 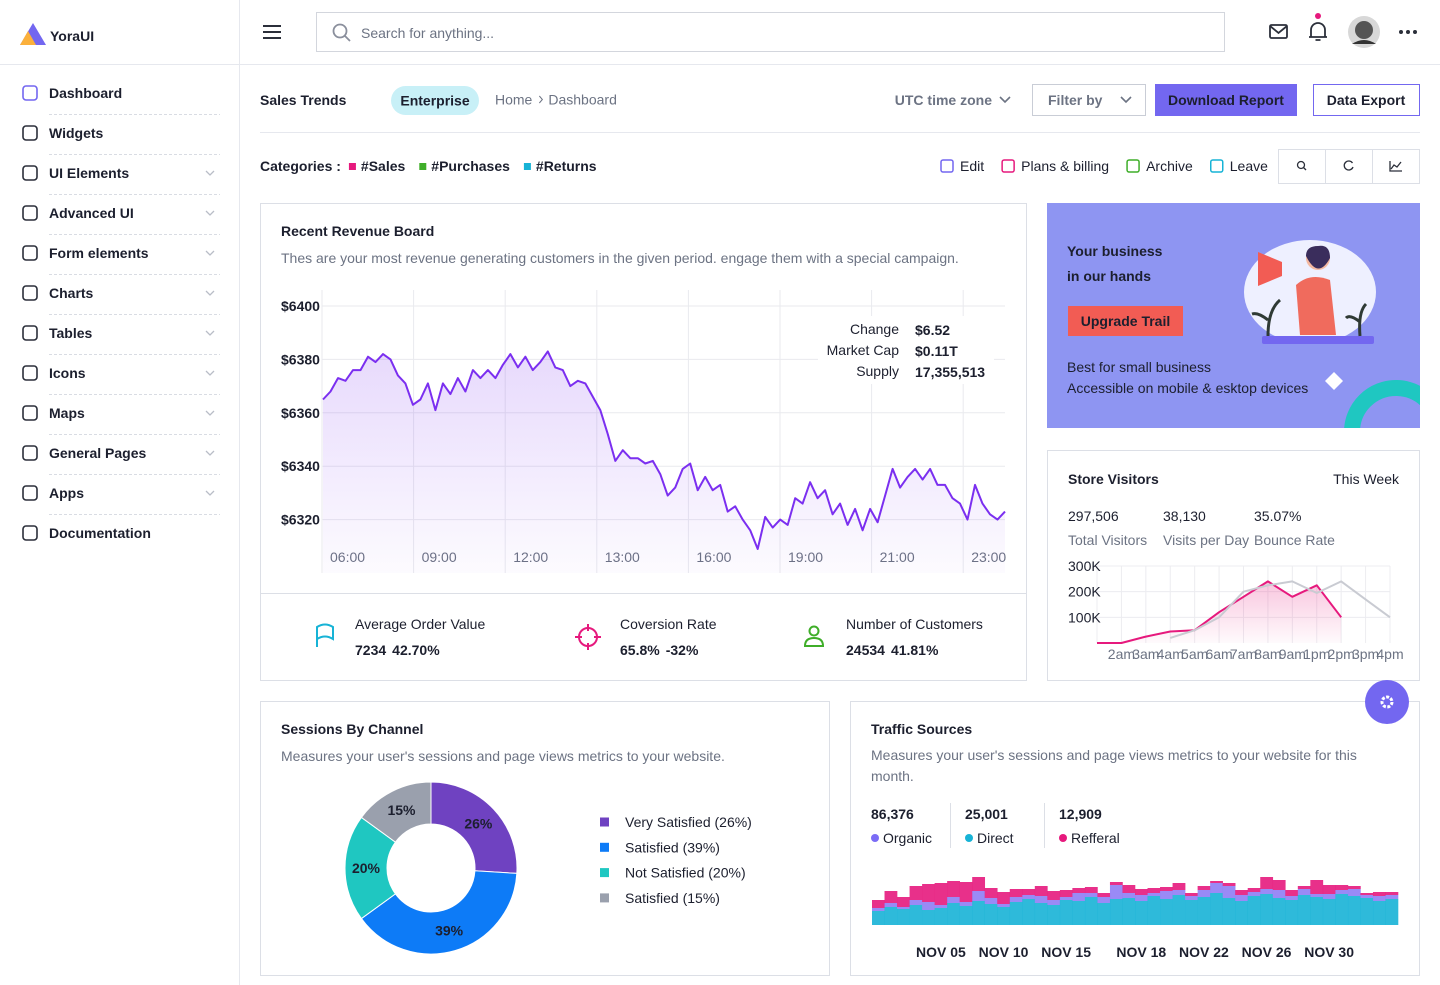 I want to click on export-button, so click(x=1366, y=100).